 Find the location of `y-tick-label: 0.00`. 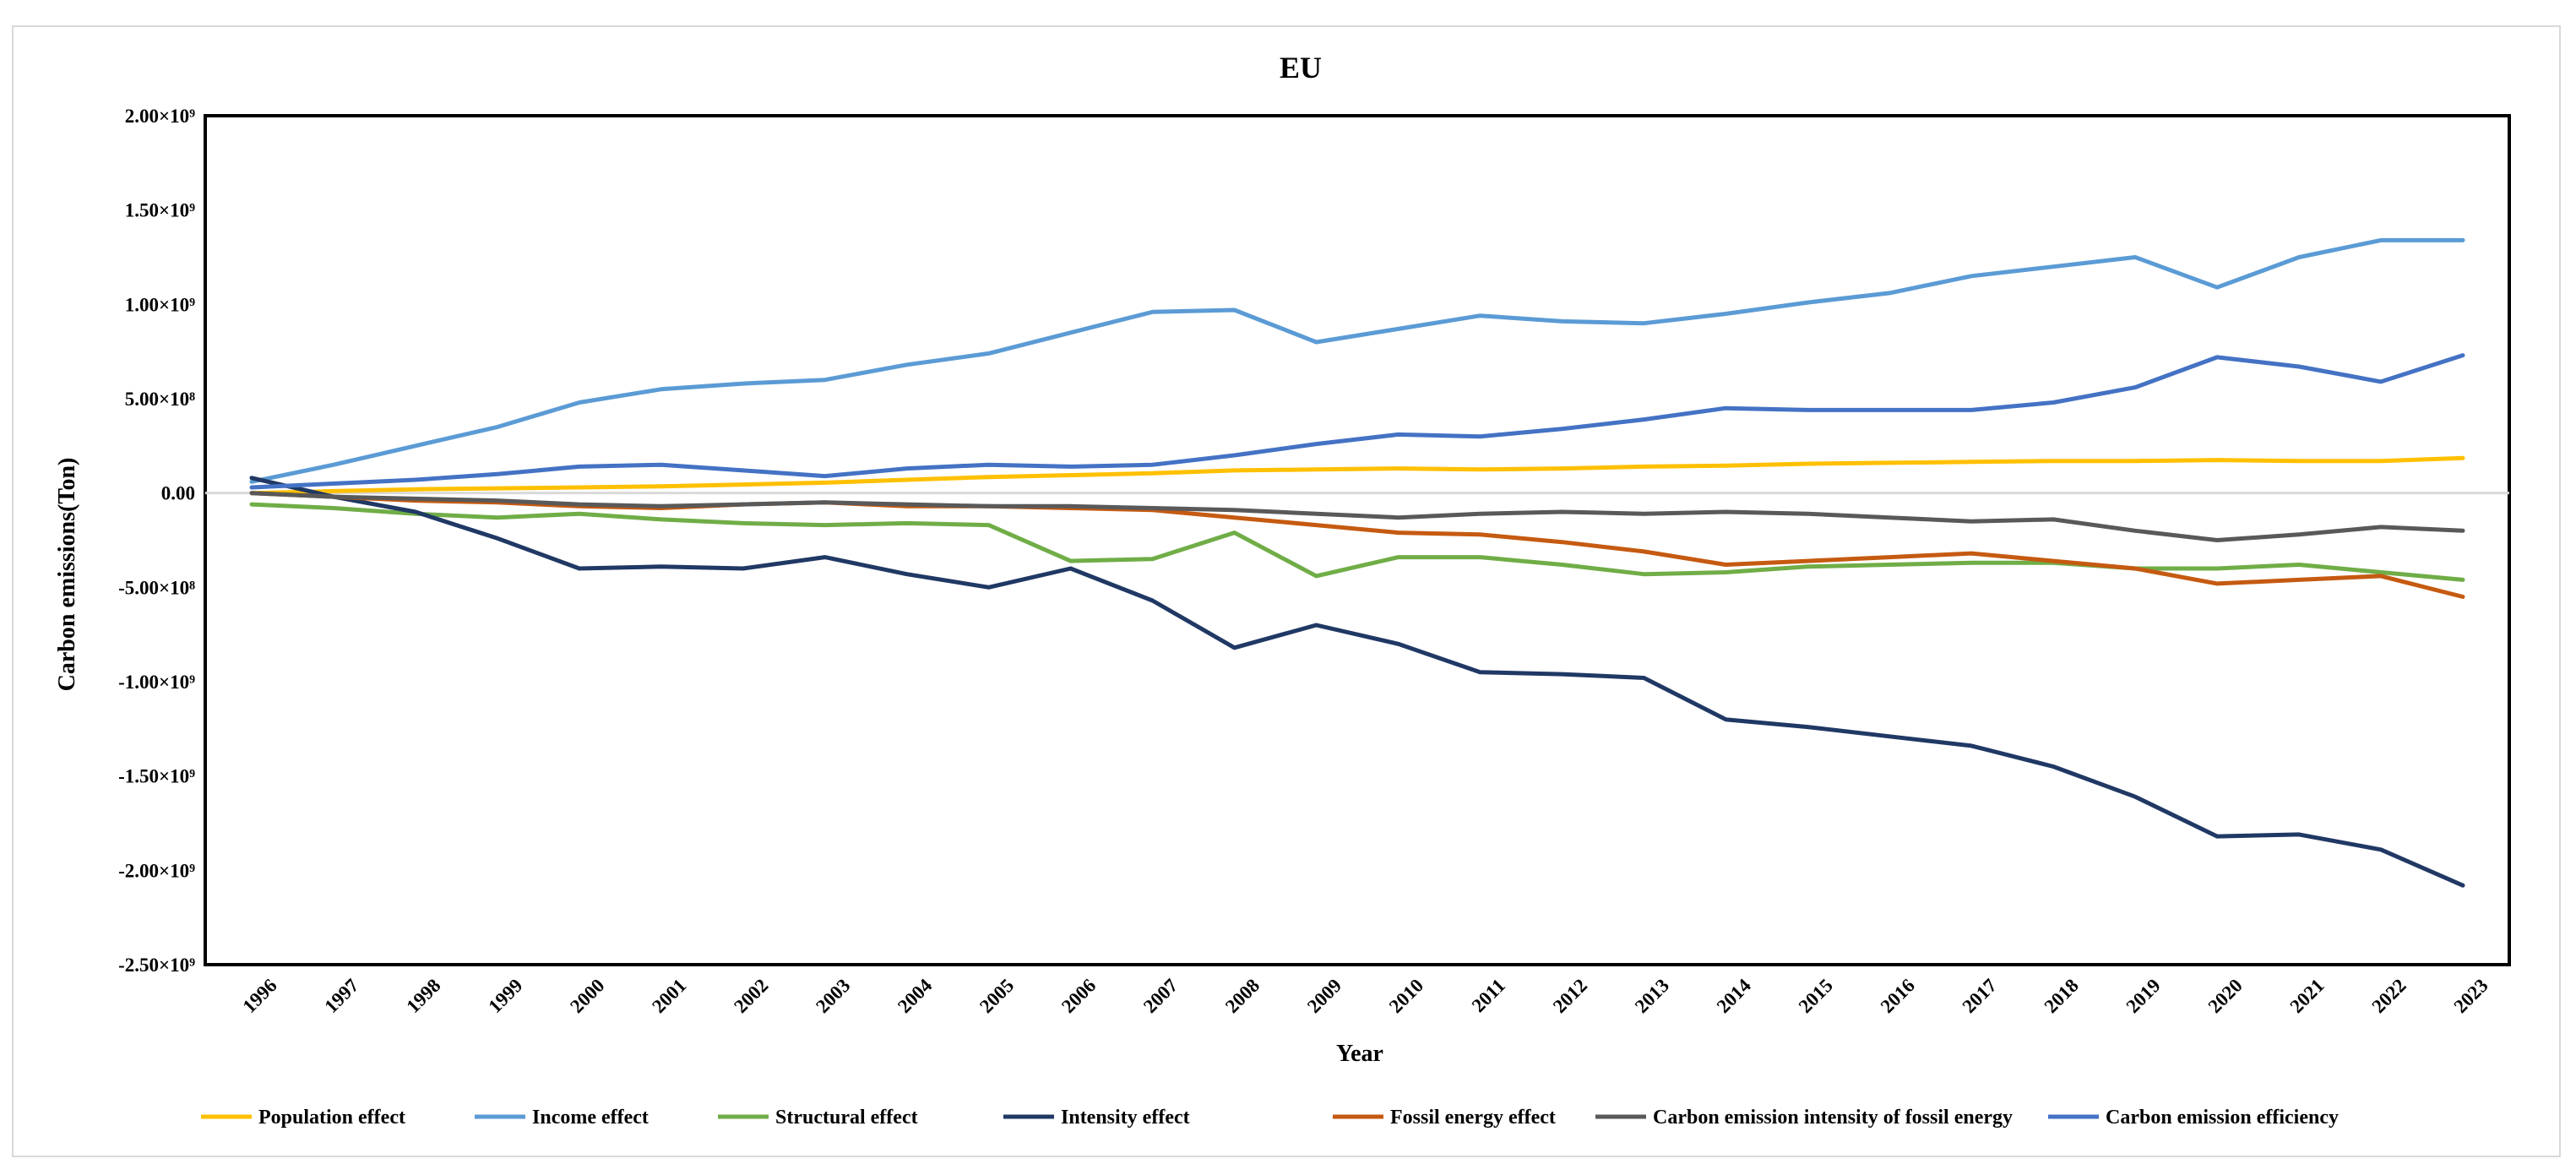

y-tick-label: 0.00 is located at coordinates (178, 493).